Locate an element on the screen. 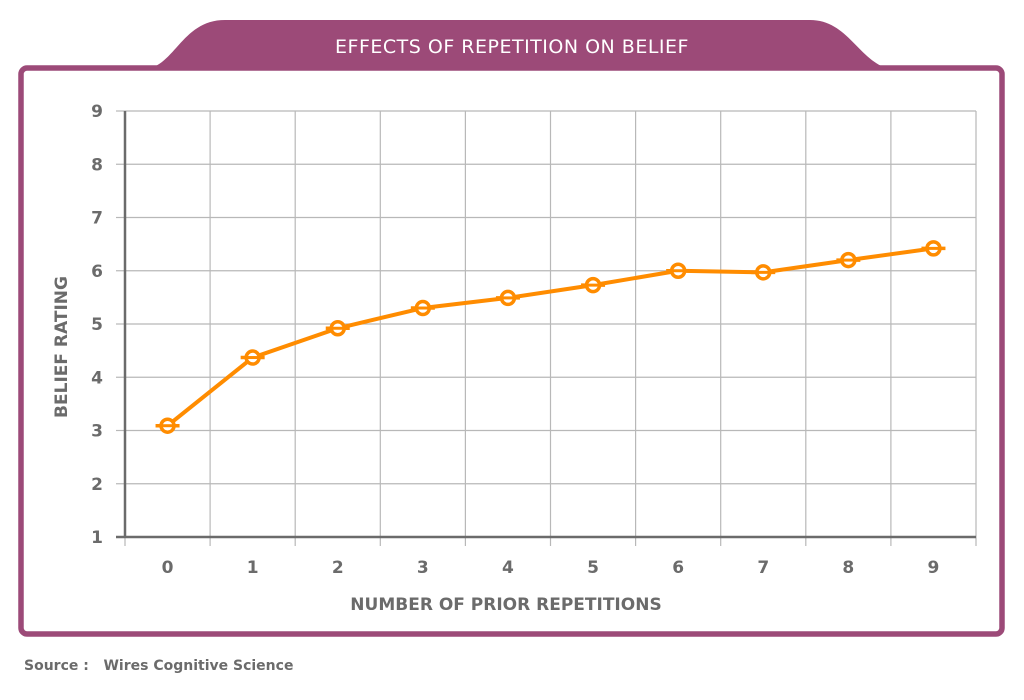 The image size is (1024, 700). y-tick-label: 2 is located at coordinates (97, 485).